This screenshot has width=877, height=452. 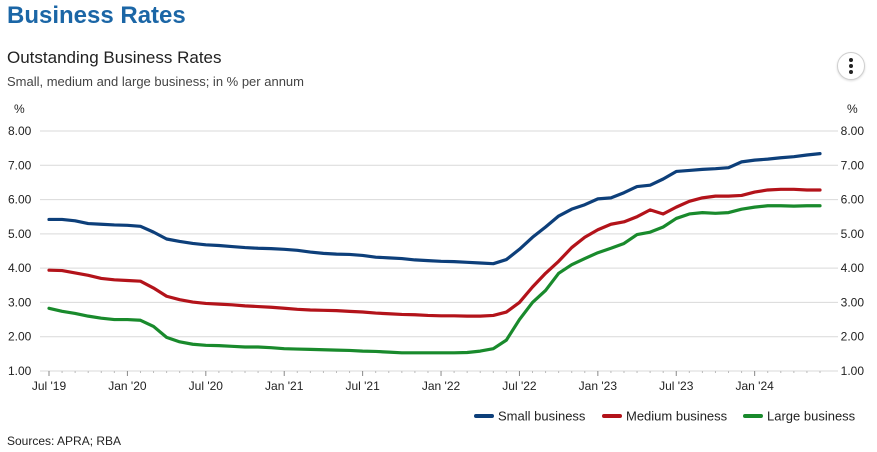 I want to click on y-tick-label-left: 4.00, so click(x=20, y=268).